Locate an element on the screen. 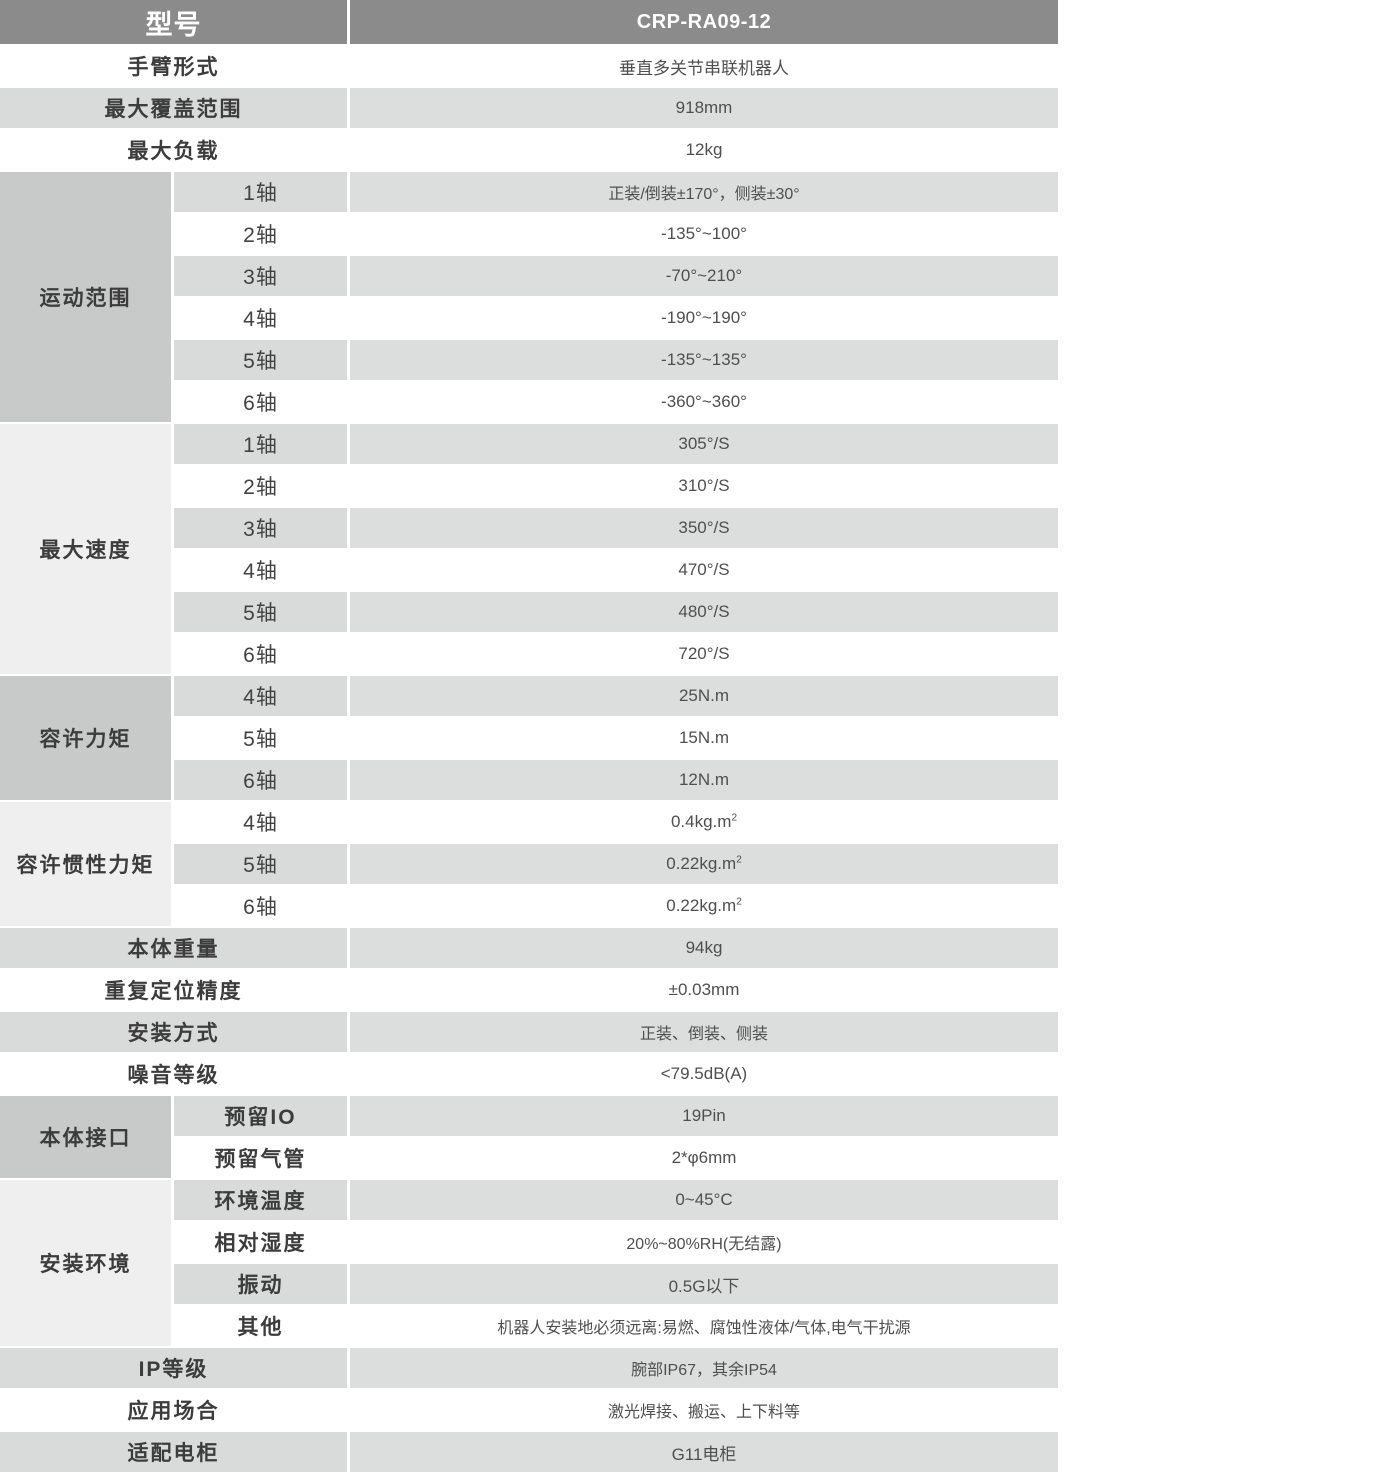 This screenshot has width=1400, height=1477. table-row: 其他 机器人安装地必须远离:易燃、腐蚀性液体/气体,电气干扰源 is located at coordinates (529, 1326).